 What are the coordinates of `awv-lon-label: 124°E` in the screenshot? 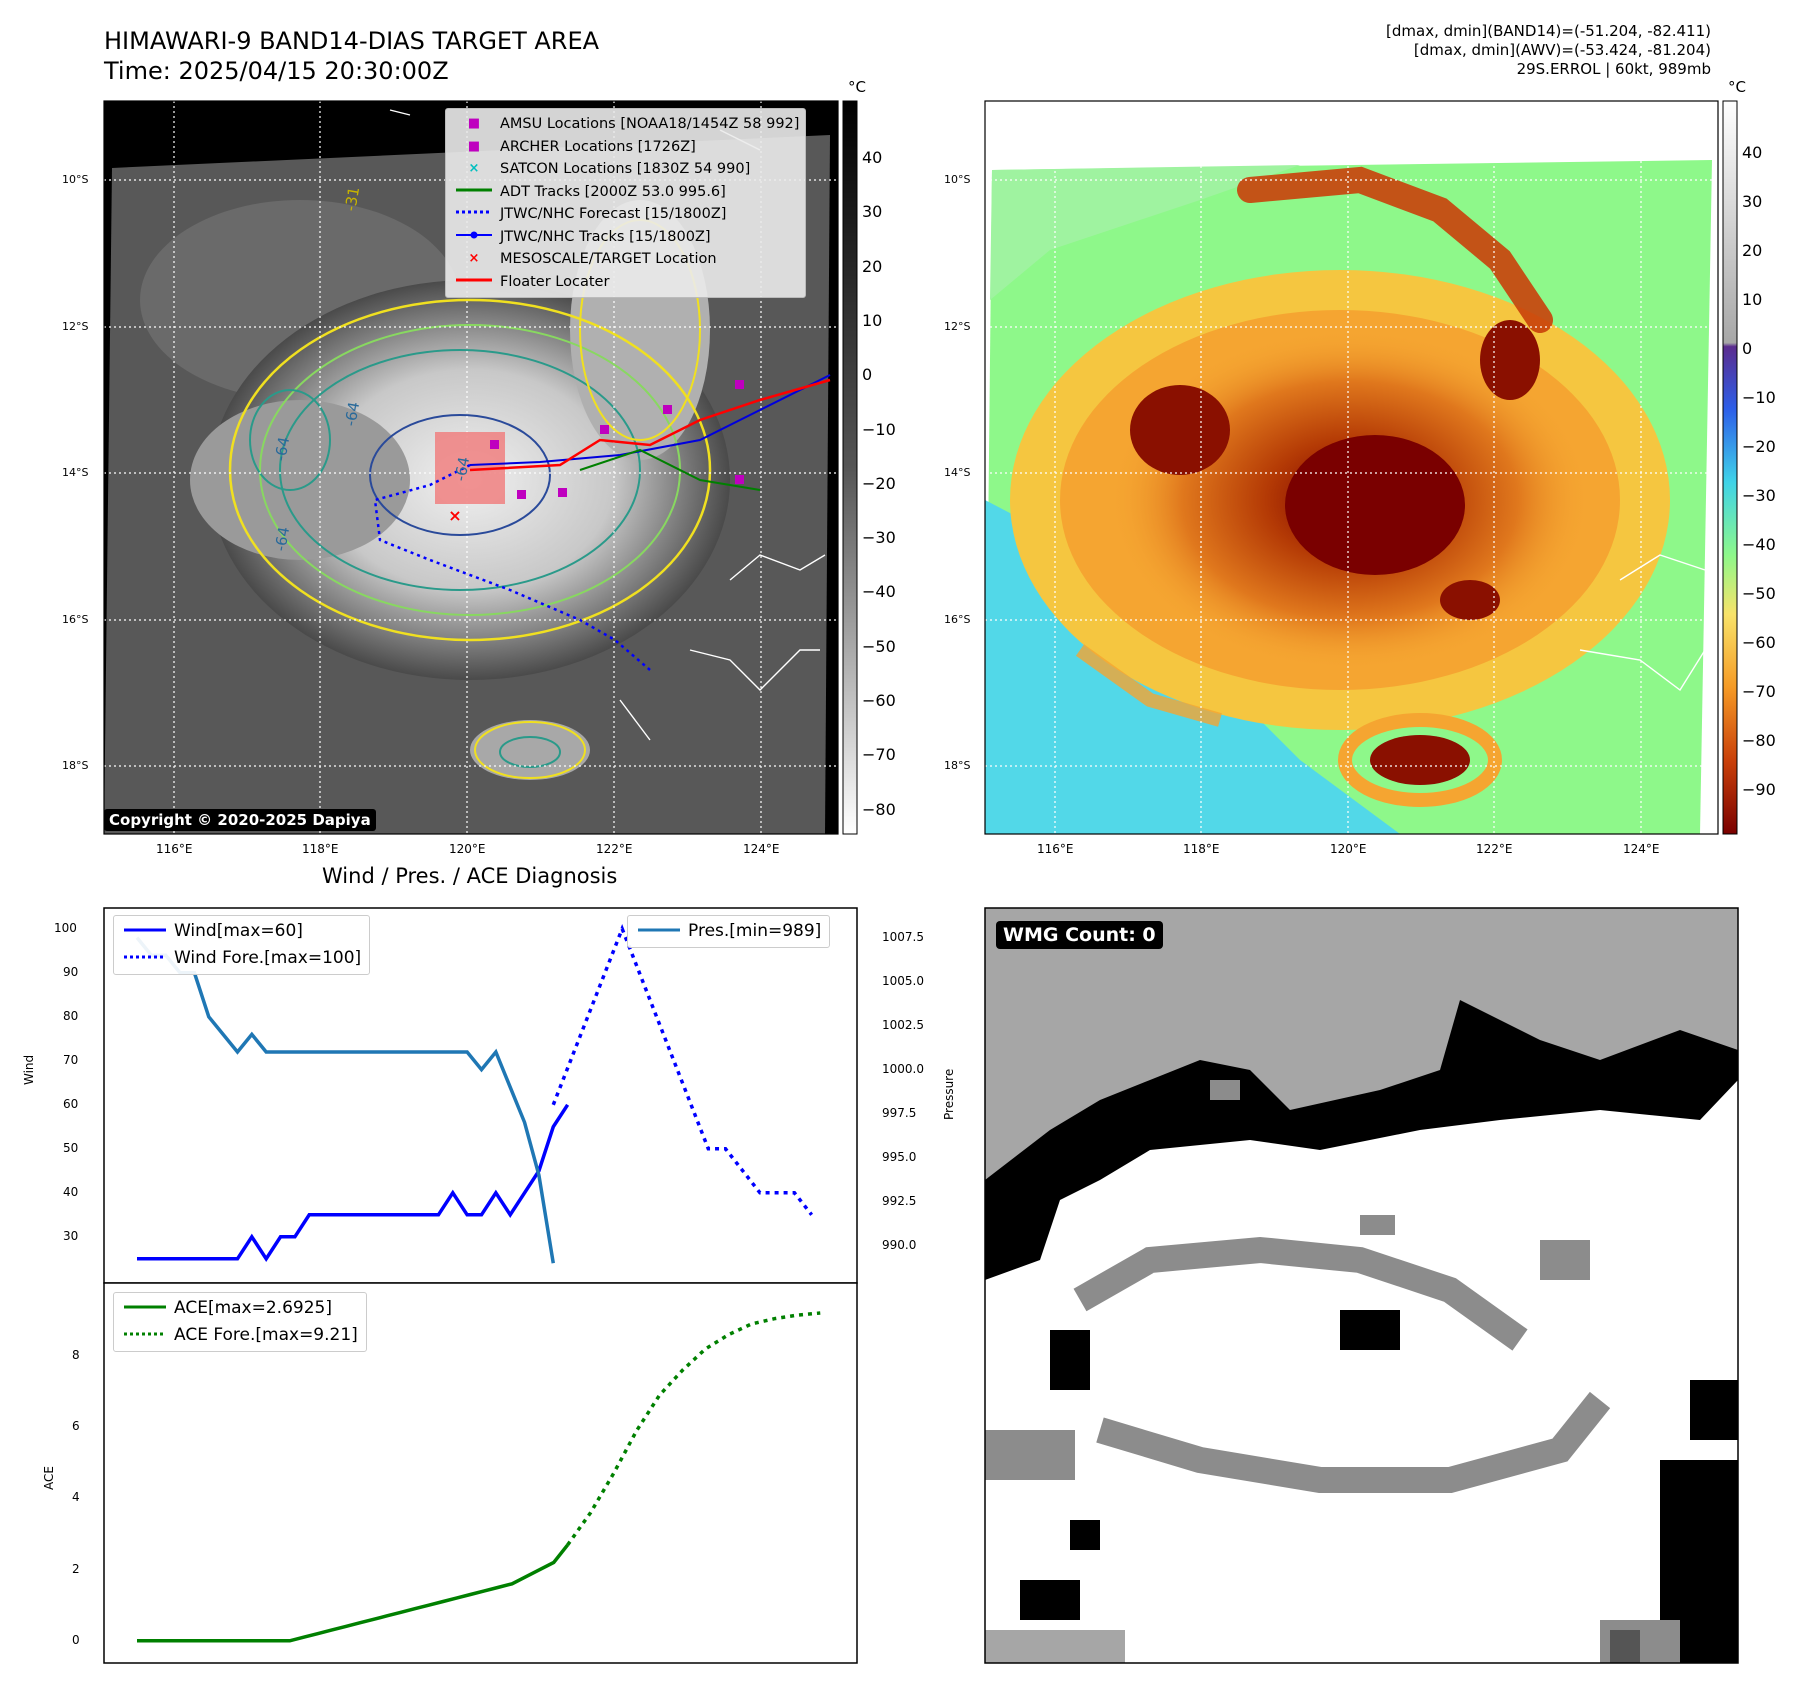 It's located at (1641, 849).